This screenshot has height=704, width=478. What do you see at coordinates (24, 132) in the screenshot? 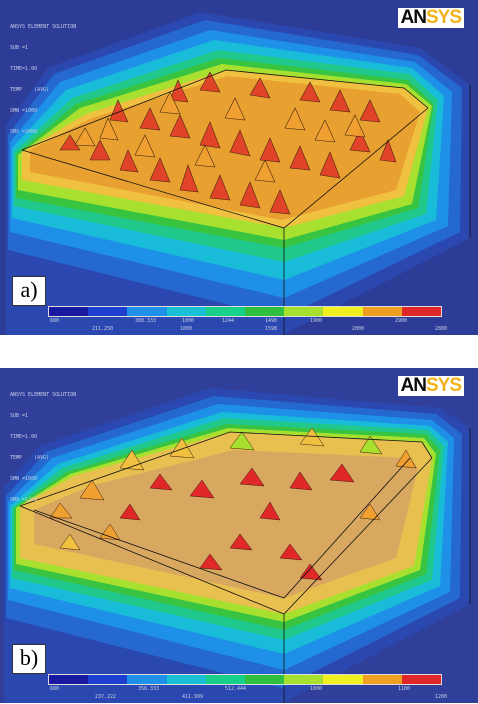
I see `info-line: SMX =2000` at bounding box center [24, 132].